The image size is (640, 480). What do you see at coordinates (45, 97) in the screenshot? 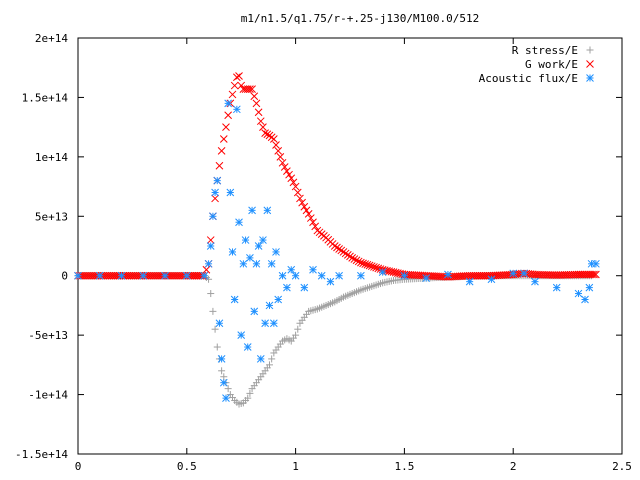
I see `y-tick-label: 1.5e+14` at bounding box center [45, 97].